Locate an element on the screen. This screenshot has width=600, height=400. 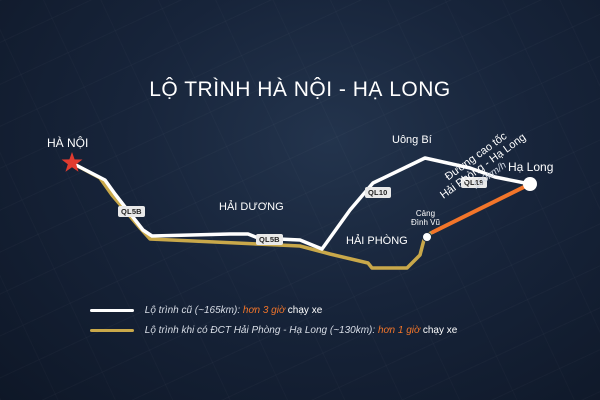
cang-dinh-vu-label: Cảng Đình Vũ is located at coordinates (425, 218).